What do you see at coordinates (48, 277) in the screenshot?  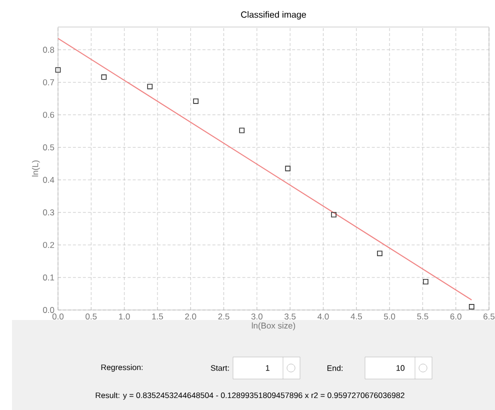 I see `y-tick-label: 0.1` at bounding box center [48, 277].